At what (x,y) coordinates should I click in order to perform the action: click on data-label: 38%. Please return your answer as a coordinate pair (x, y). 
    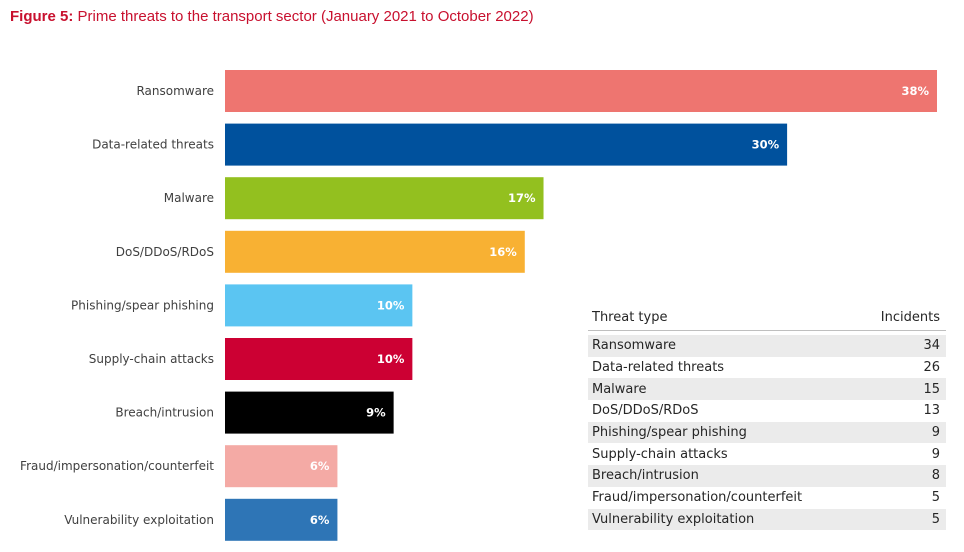
    Looking at the image, I should click on (915, 91).